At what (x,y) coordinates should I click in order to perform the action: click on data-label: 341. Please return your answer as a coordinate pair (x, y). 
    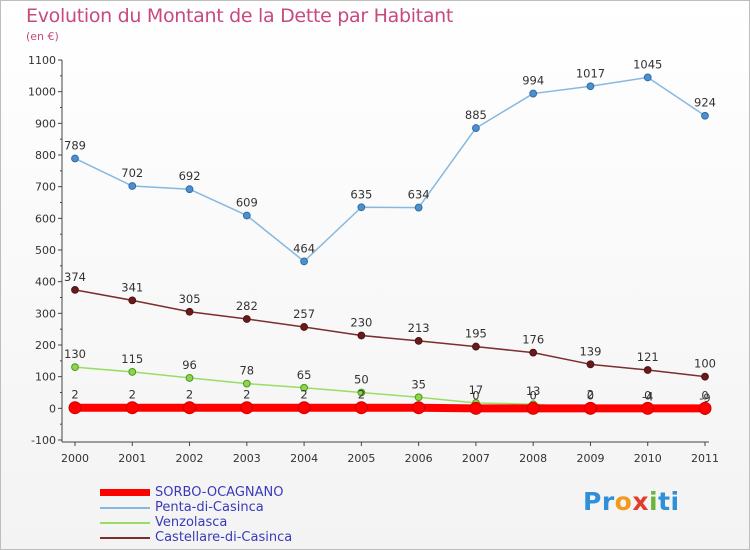
    Looking at the image, I should click on (132, 287).